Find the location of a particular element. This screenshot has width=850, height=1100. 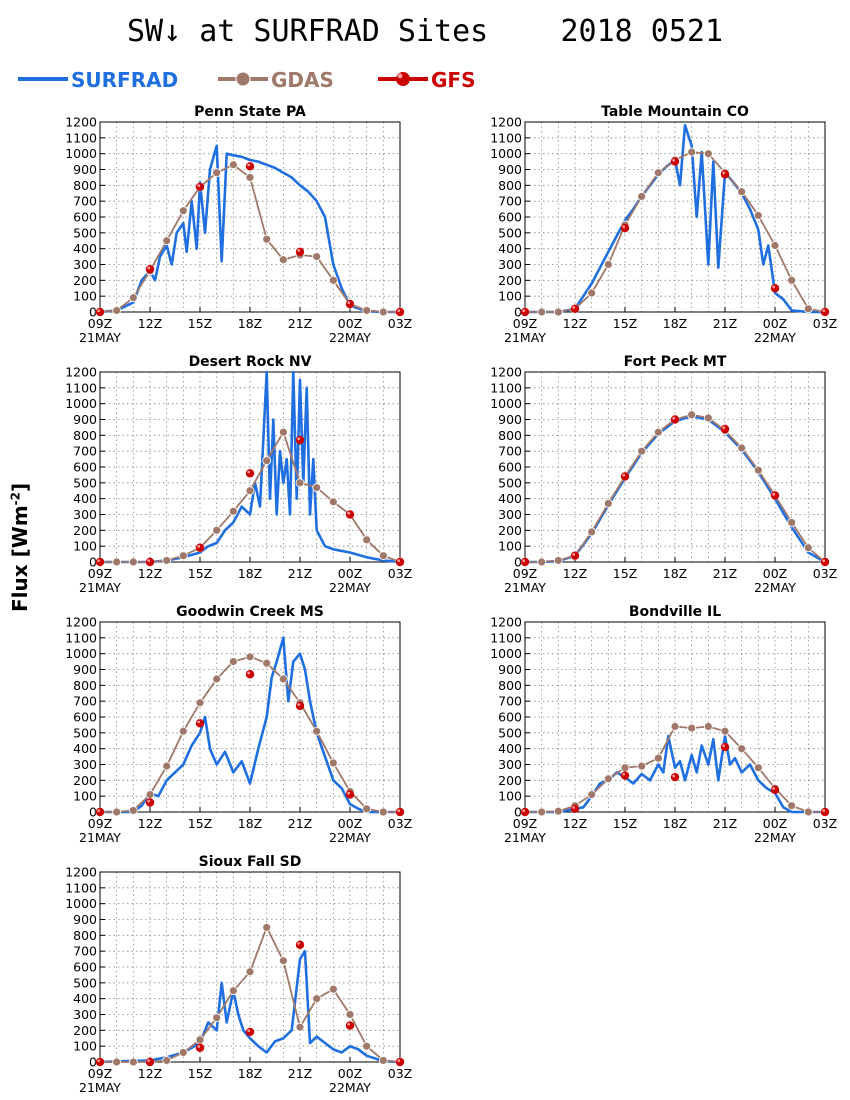

chart-title: Sioux Fall SD is located at coordinates (250, 862).